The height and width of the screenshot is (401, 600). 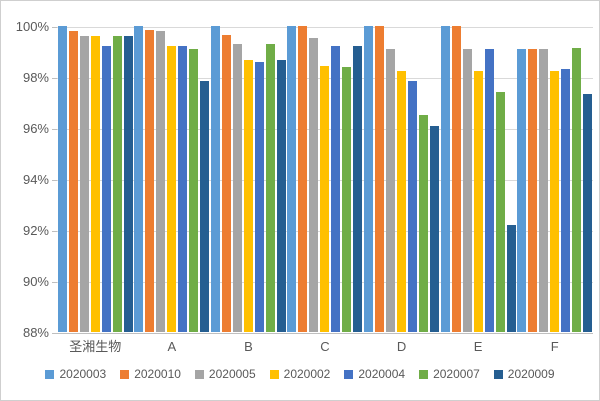 I want to click on gridline, so click(x=325, y=27).